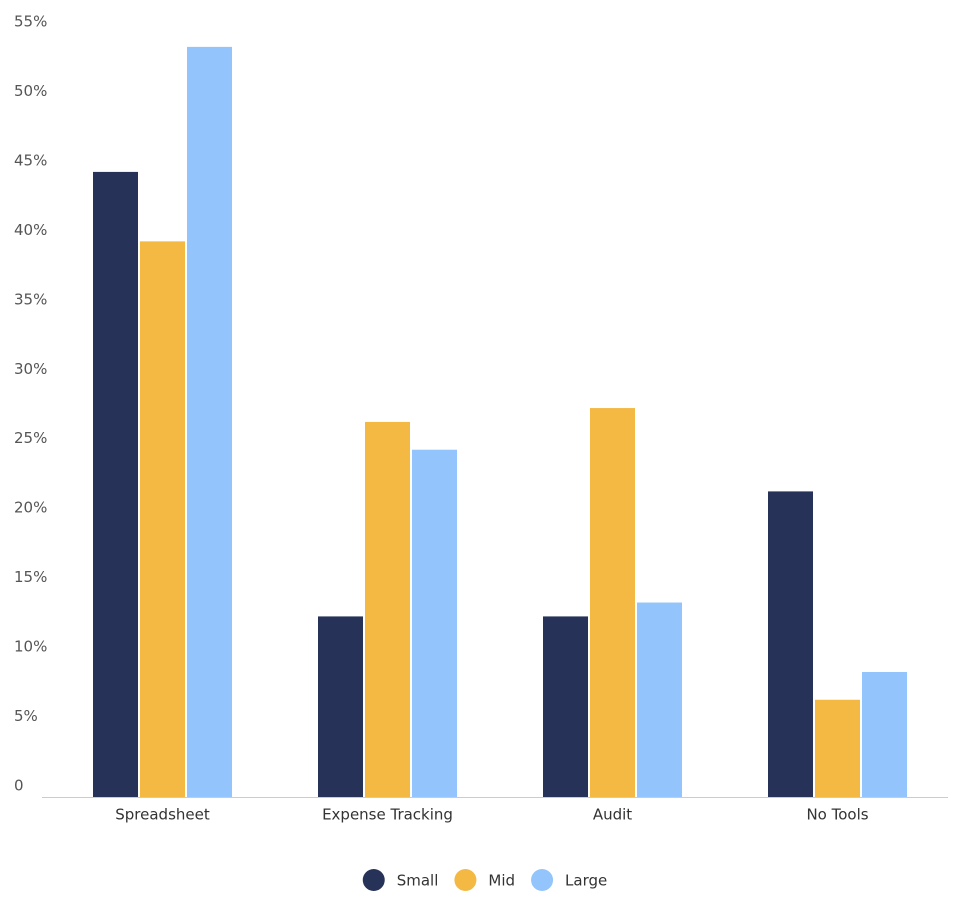 The height and width of the screenshot is (920, 970). Describe the element at coordinates (501, 881) in the screenshot. I see `legend-label: Mid` at that location.